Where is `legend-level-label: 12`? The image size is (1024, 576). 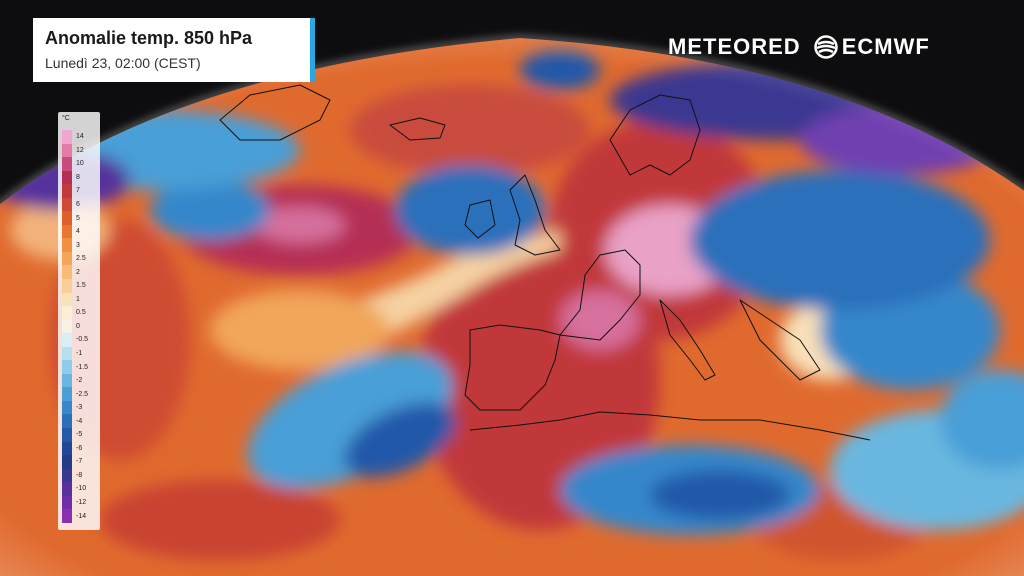 legend-level-label: 12 is located at coordinates (80, 150).